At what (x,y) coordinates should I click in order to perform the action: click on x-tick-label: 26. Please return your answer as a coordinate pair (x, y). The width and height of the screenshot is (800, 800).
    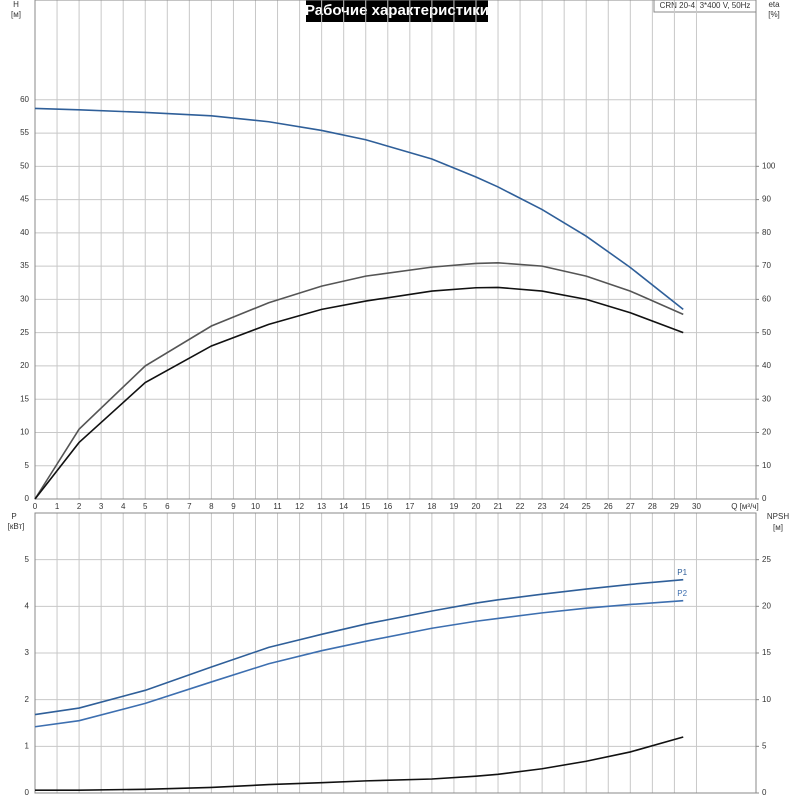
    Looking at the image, I should click on (608, 506).